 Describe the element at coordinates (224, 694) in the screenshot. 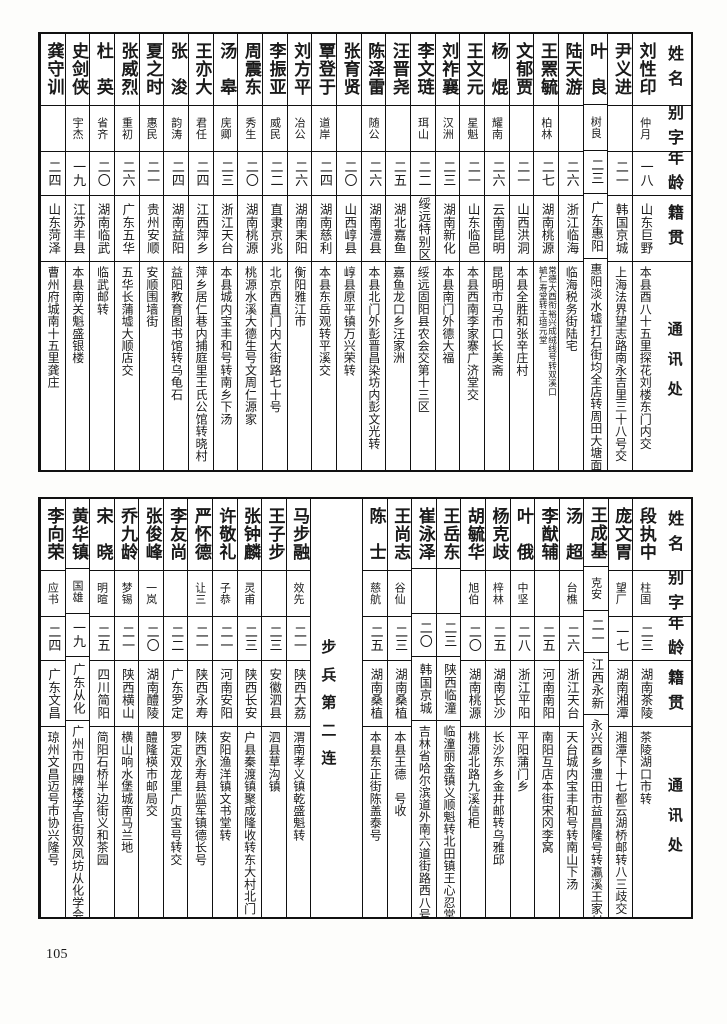

I see `entry-native-place: 河南安阳` at that location.